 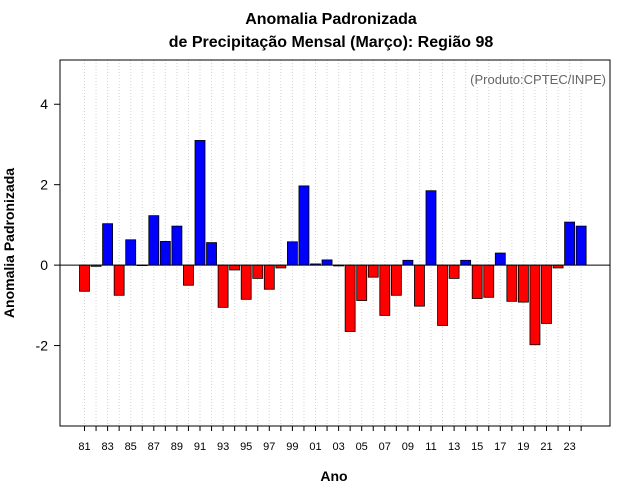 What do you see at coordinates (489, 281) in the screenshot?
I see `bar-2016` at bounding box center [489, 281].